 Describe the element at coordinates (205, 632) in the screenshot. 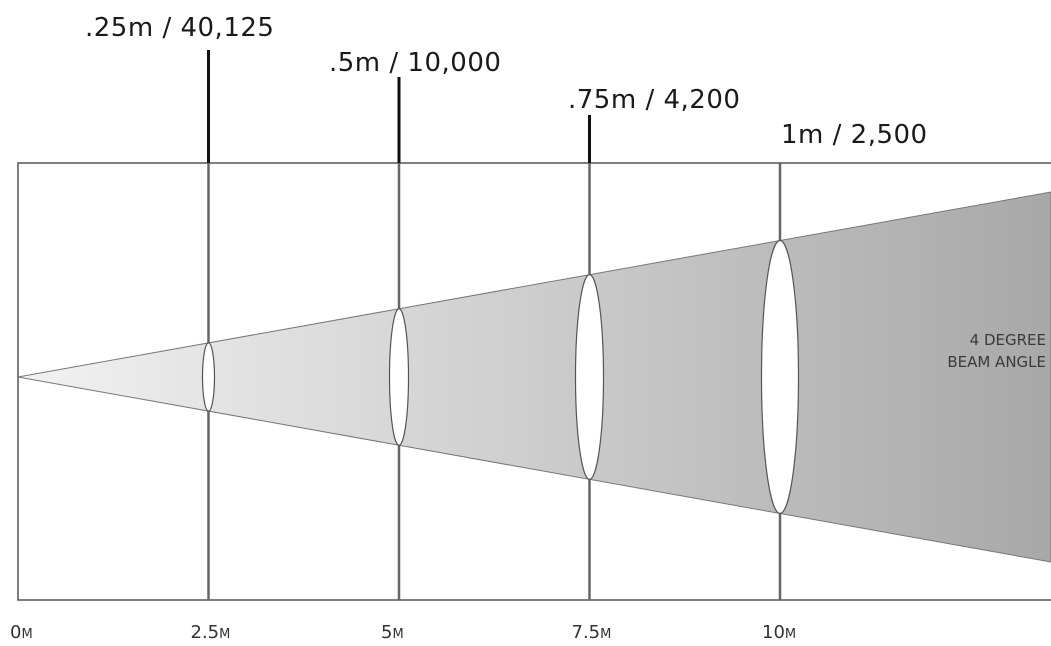

I see `distance-axis-number: 2.5` at that location.